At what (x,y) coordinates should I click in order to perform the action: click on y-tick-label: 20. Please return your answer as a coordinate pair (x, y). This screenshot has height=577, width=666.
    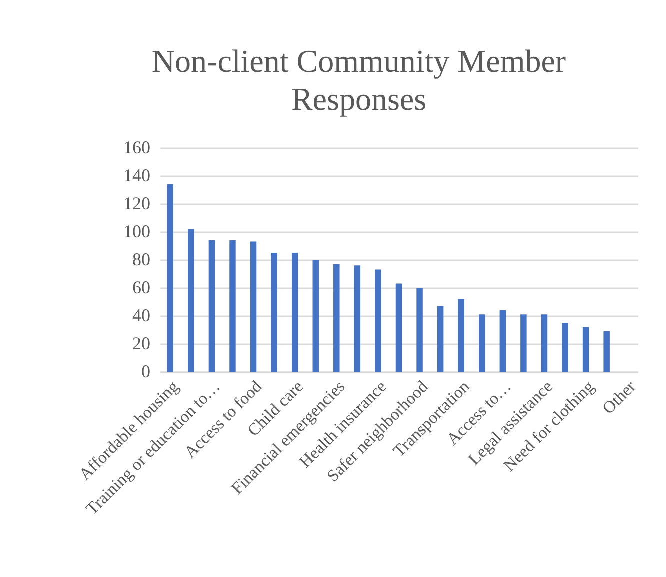
    Looking at the image, I should click on (141, 344).